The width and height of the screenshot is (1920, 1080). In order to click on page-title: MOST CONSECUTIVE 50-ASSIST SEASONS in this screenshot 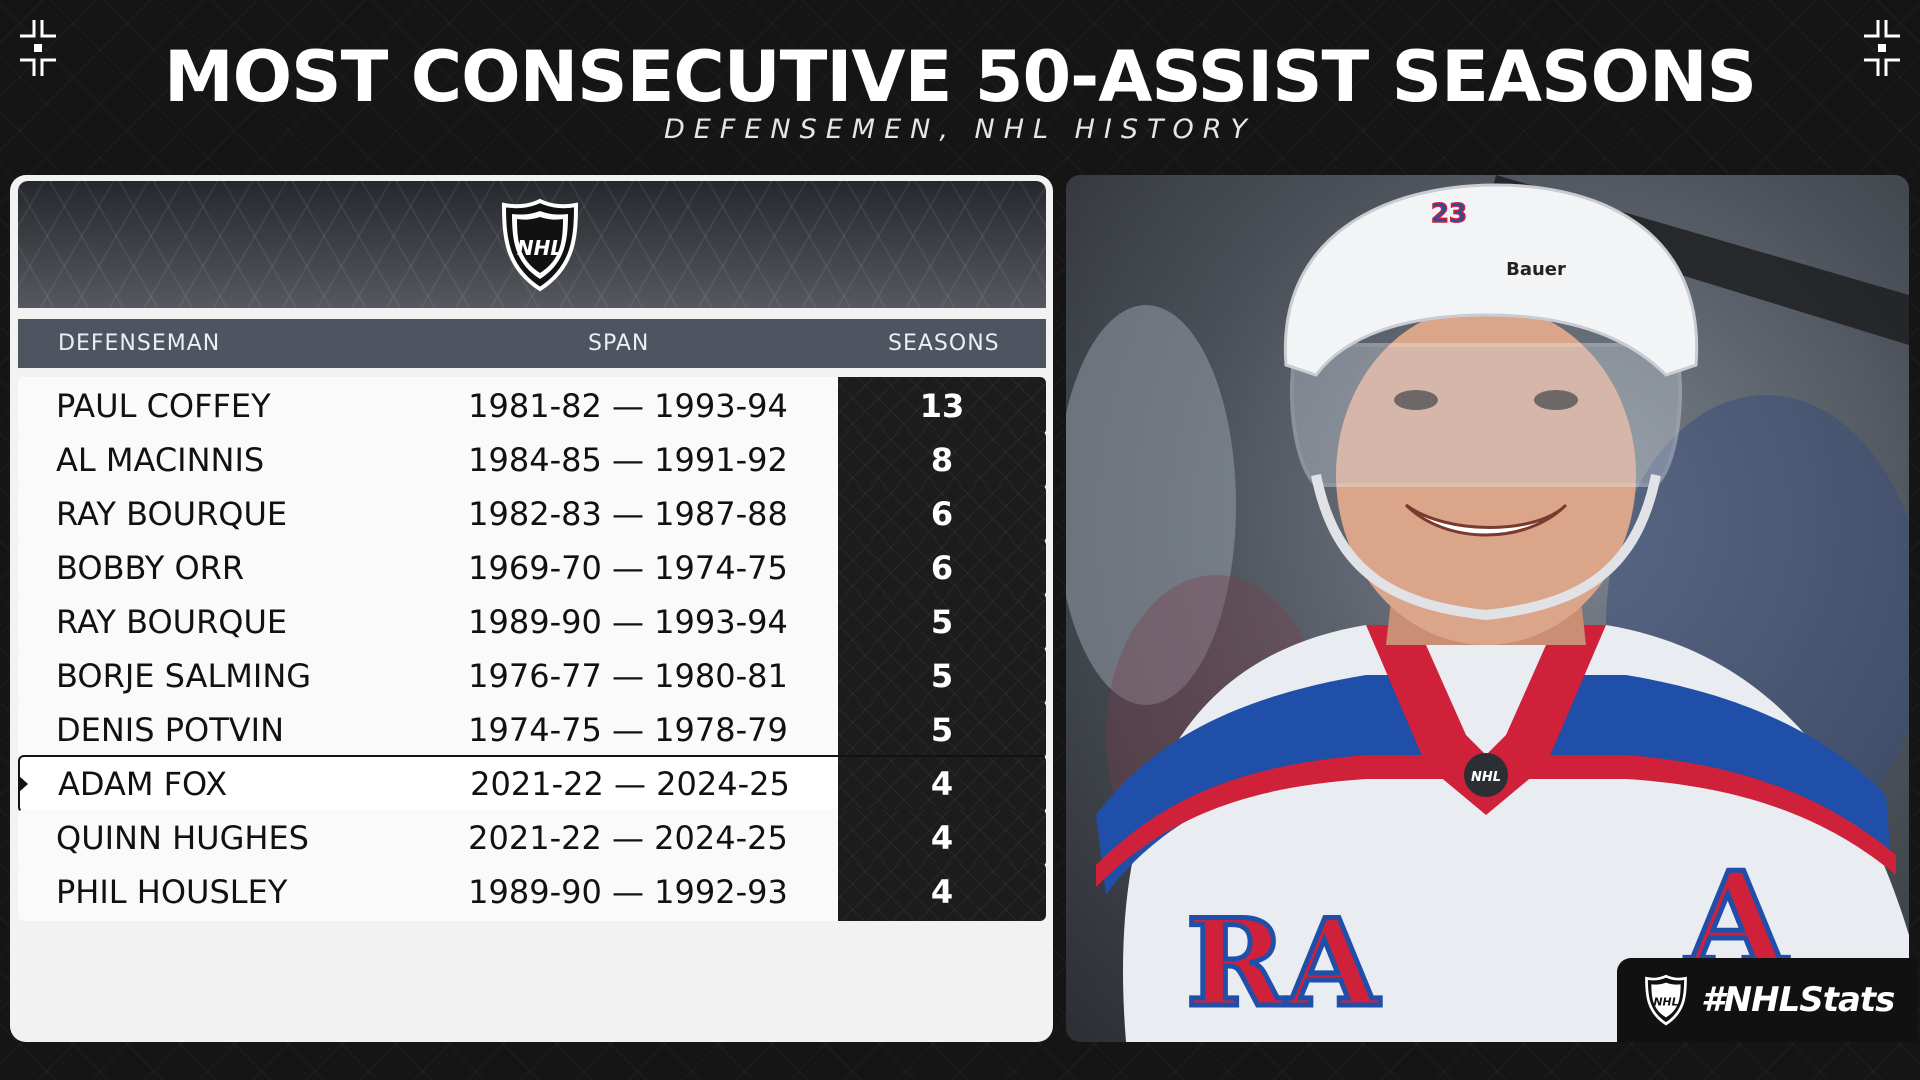, I will do `click(960, 77)`.